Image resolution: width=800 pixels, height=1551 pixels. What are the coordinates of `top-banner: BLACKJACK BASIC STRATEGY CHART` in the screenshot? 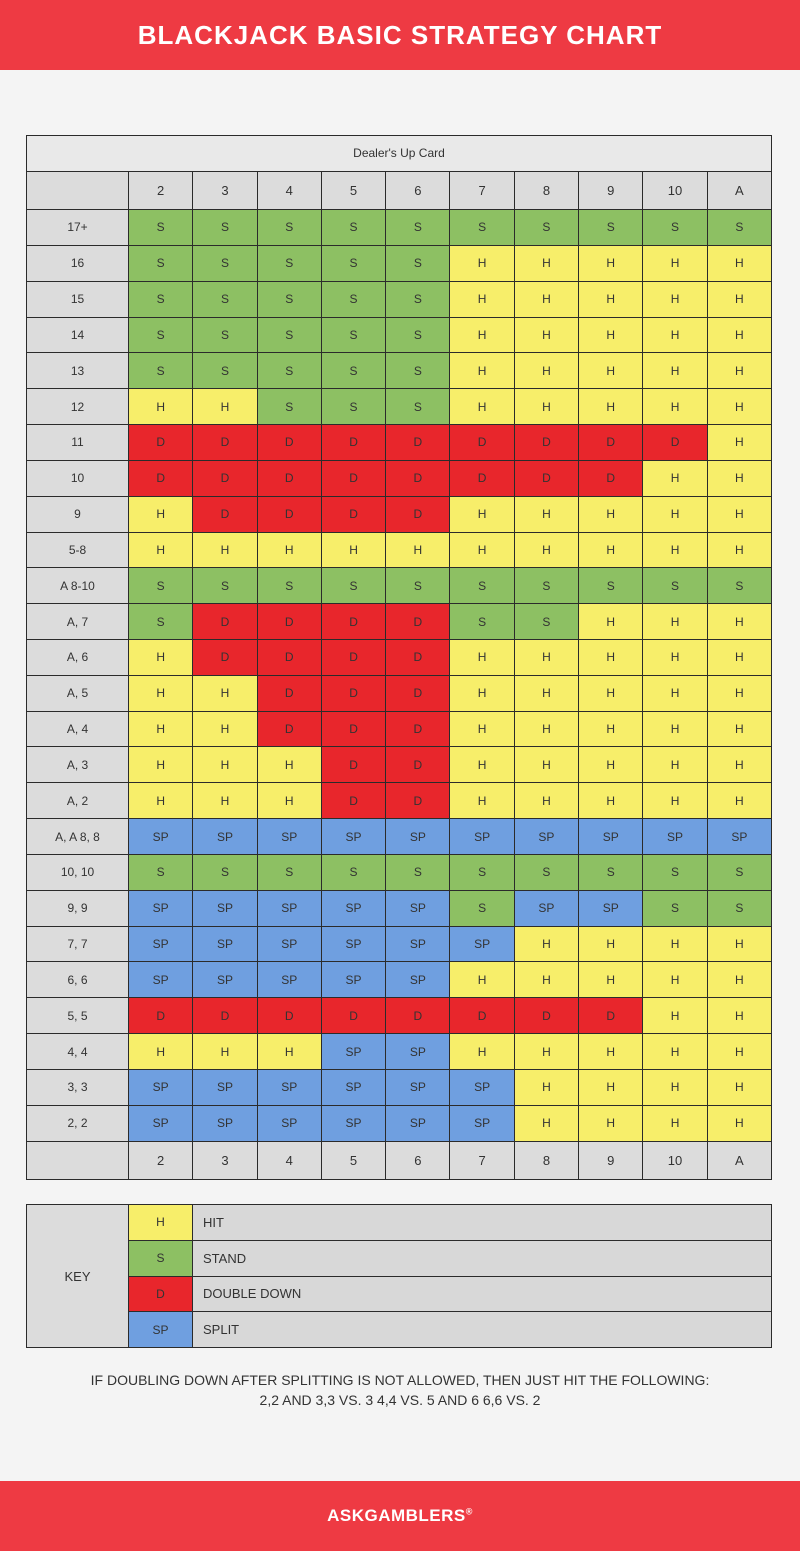 It's located at (400, 35).